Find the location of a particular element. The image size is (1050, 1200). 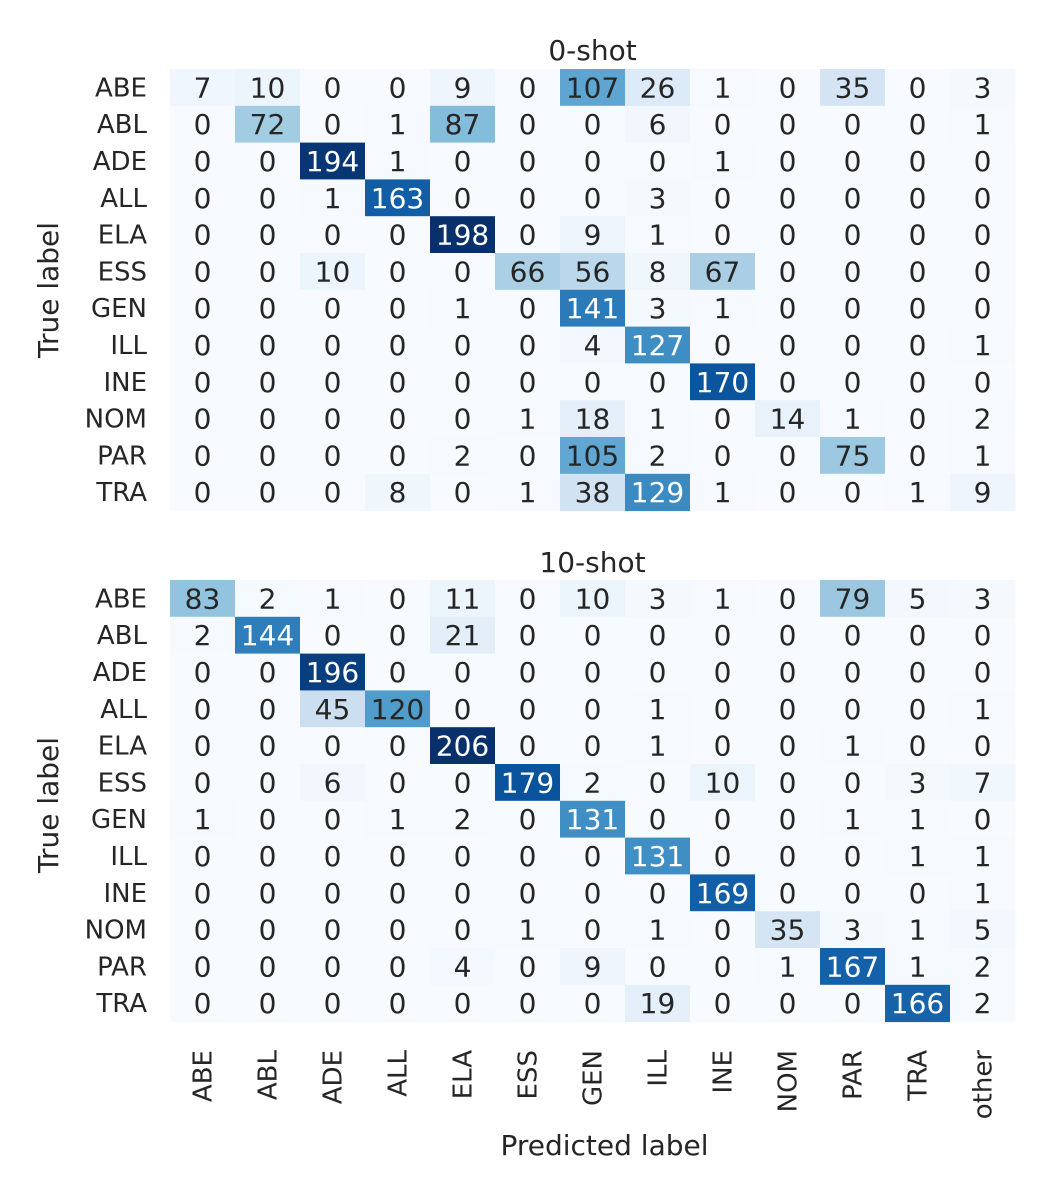

x-tick-label: NOM is located at coordinates (789, 1081).